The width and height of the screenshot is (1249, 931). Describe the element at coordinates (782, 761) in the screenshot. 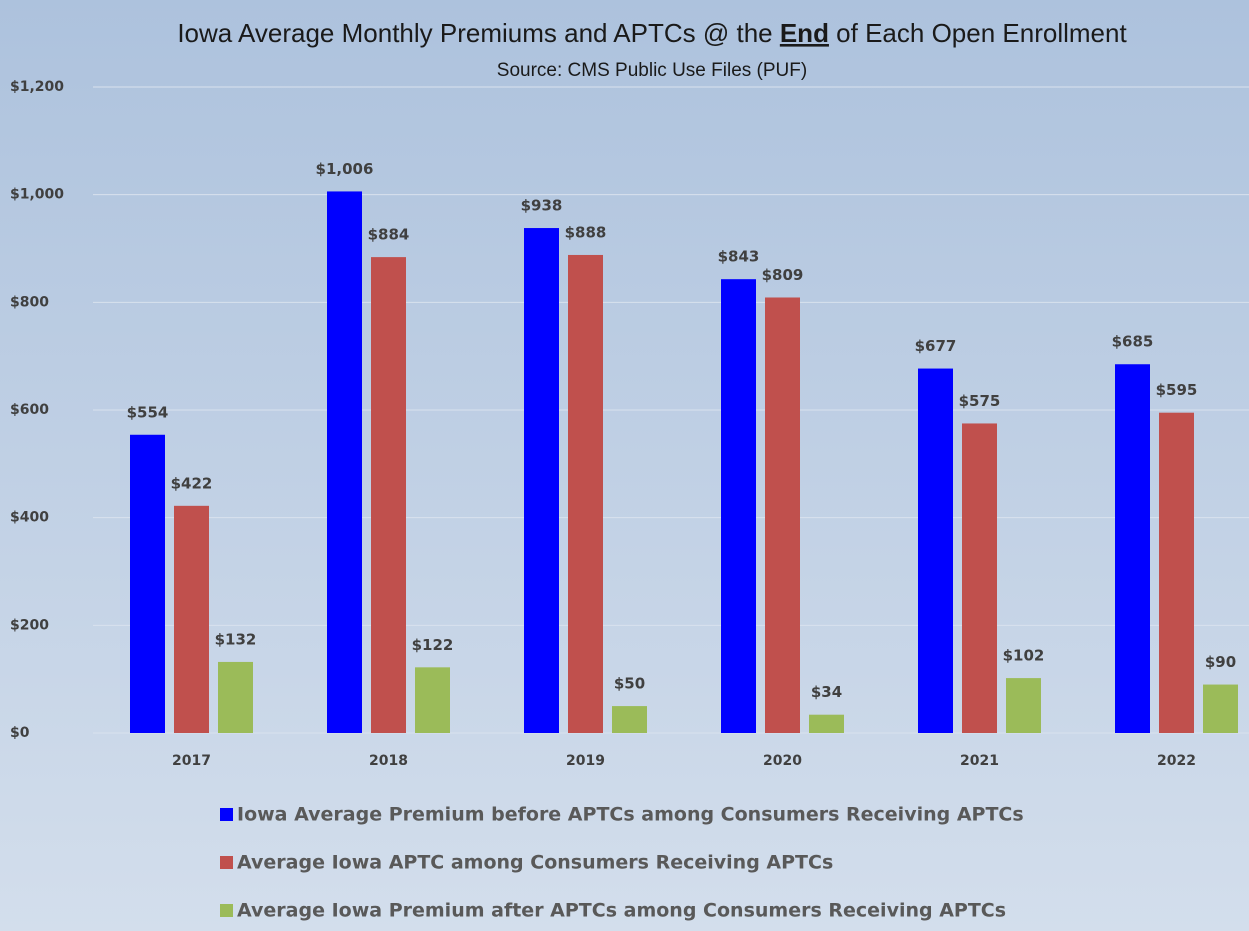

I see `x-tick-label: 2020` at that location.